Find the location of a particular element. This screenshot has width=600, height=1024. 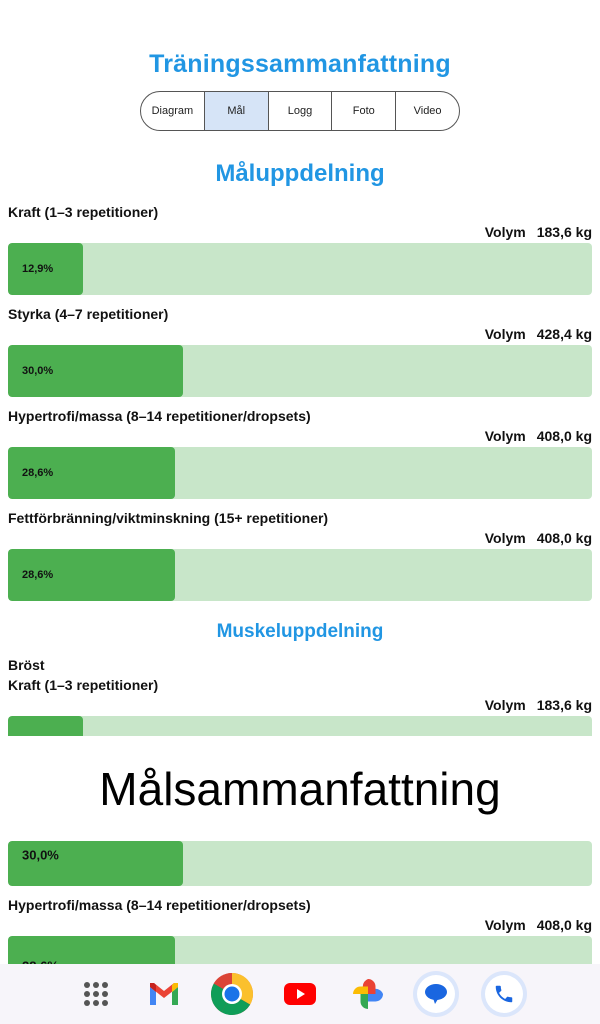

youtube-icon is located at coordinates (300, 994).